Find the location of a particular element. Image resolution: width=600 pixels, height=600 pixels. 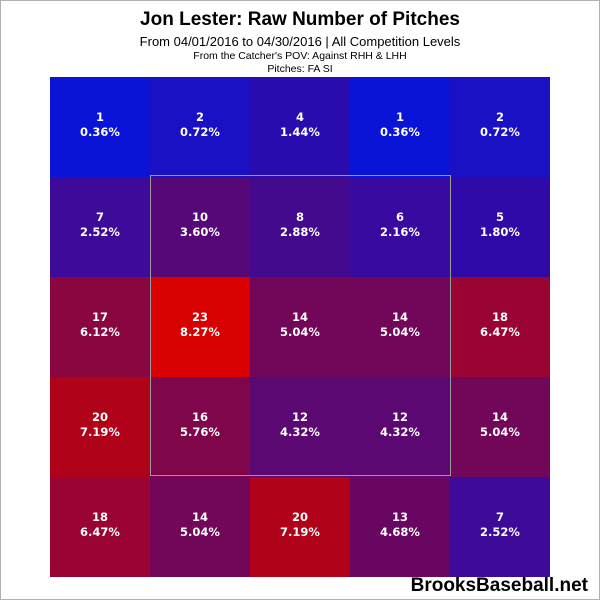

heatmap-cell-r2-c3 is located at coordinates (300, 227).